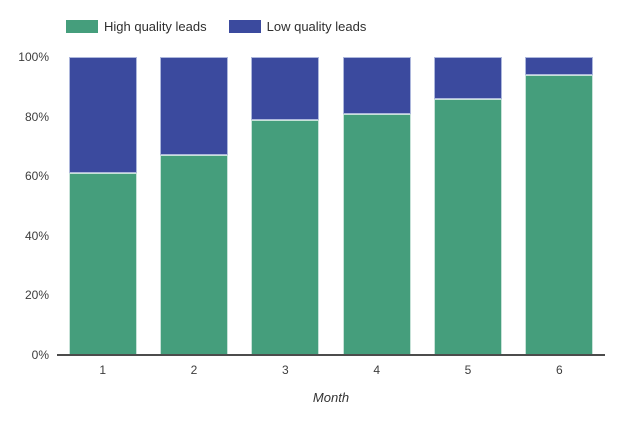  I want to click on y-axis-tick-label: 20%, so click(36, 295).